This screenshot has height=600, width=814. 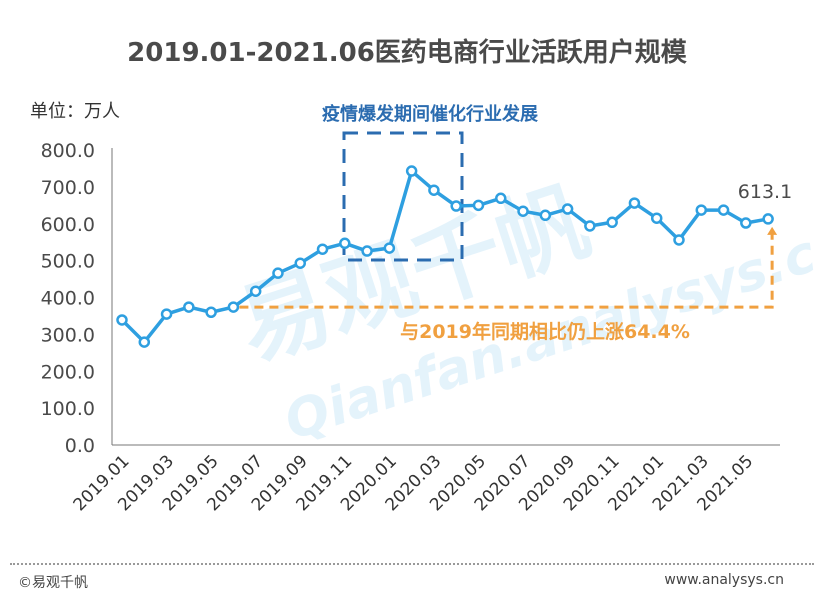 I want to click on arrow-up-icon, so click(x=772, y=230).